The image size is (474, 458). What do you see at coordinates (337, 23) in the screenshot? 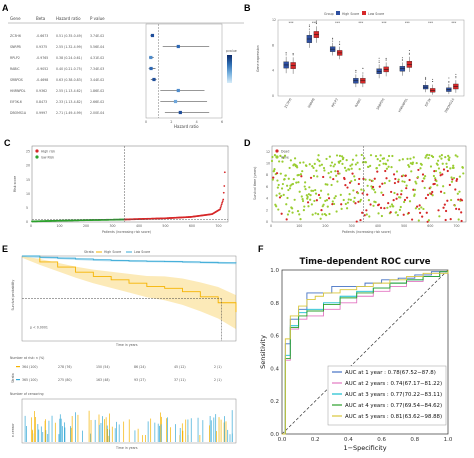
I see `boxplot-significance: ***` at bounding box center [337, 23].